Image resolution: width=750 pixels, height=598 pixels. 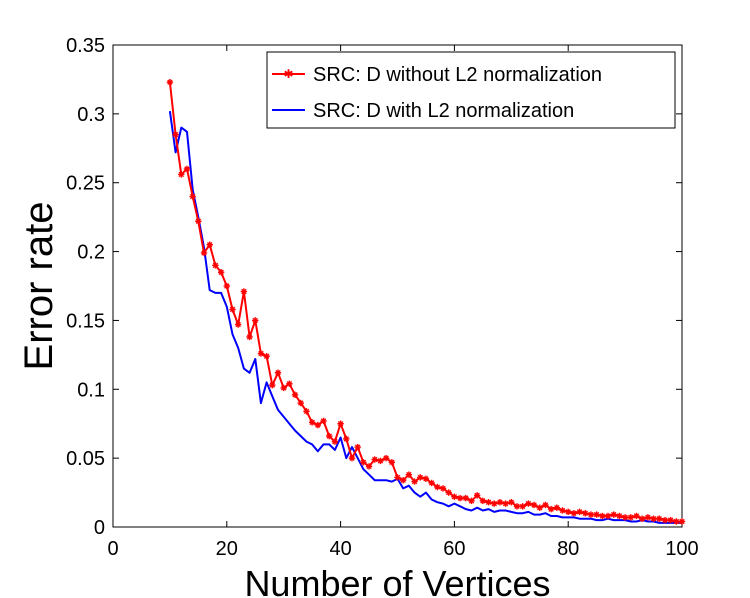 I want to click on x-tick-label: 40, so click(x=340, y=549).